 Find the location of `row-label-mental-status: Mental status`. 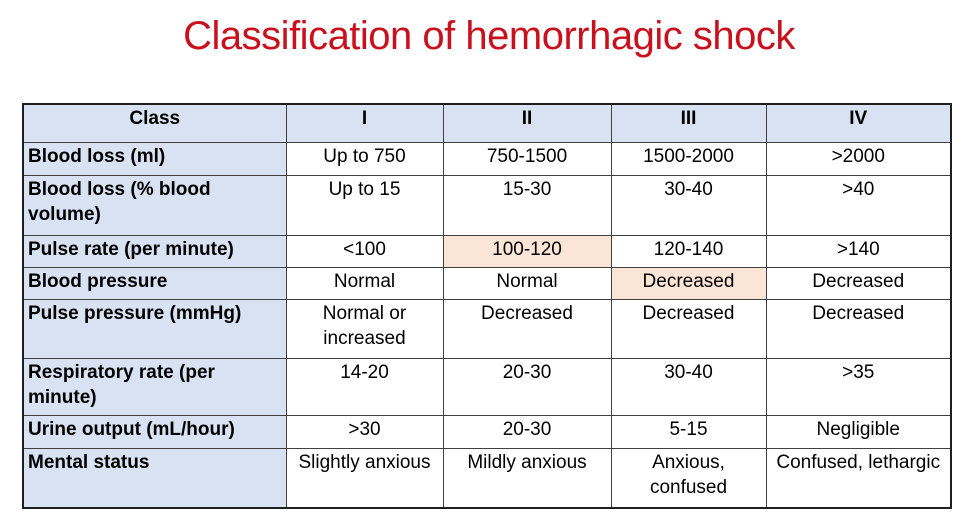

row-label-mental-status: Mental status is located at coordinates (154, 478).